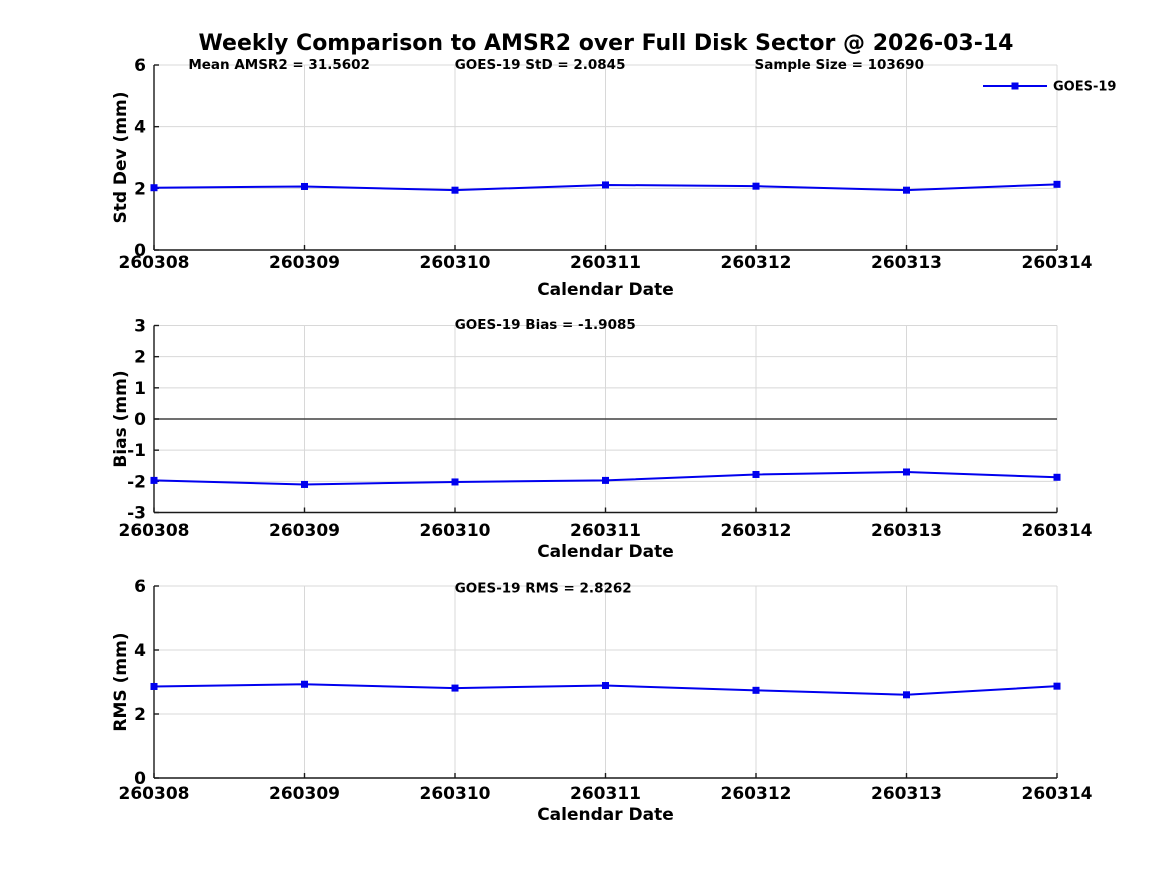 The image size is (1167, 875). I want to click on legend-marker-square, so click(1015, 86).